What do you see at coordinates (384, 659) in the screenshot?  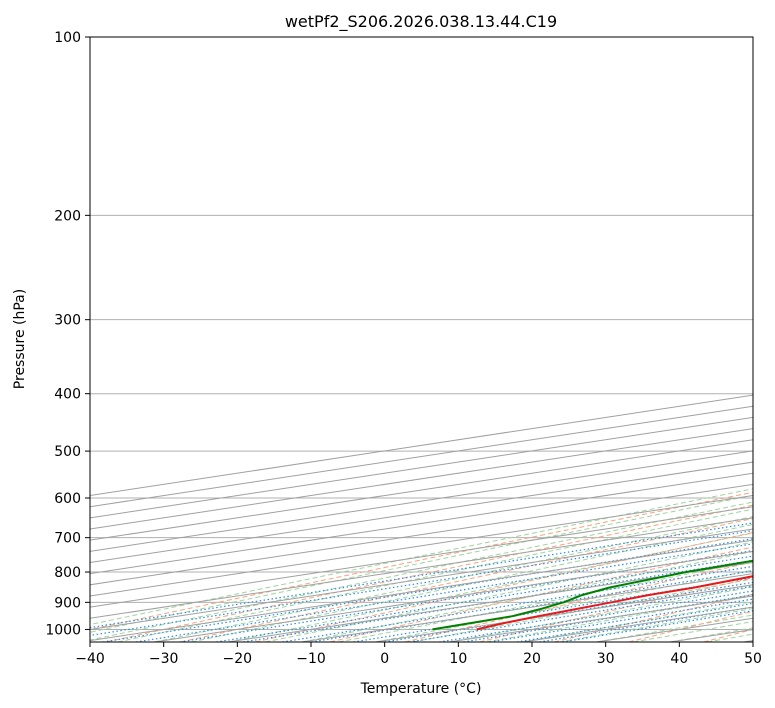 I see `x-tick-label: 0` at bounding box center [384, 659].